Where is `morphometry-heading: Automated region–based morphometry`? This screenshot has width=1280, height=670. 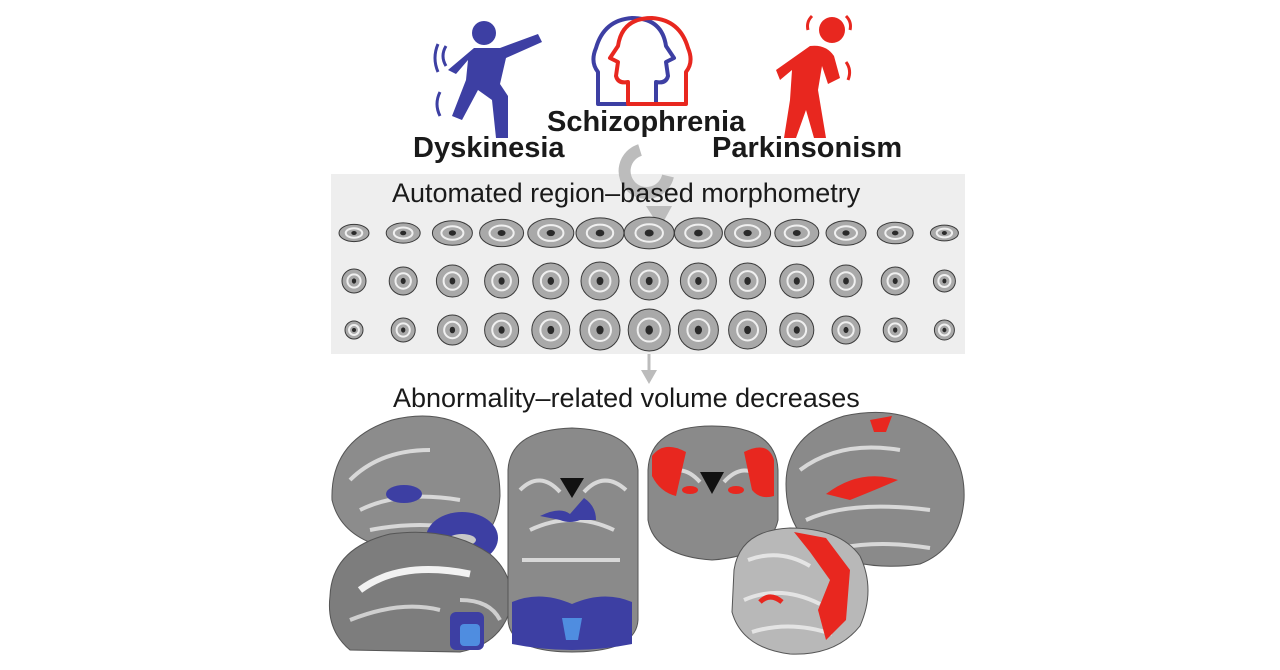
morphometry-heading: Automated region–based morphometry is located at coordinates (626, 193).